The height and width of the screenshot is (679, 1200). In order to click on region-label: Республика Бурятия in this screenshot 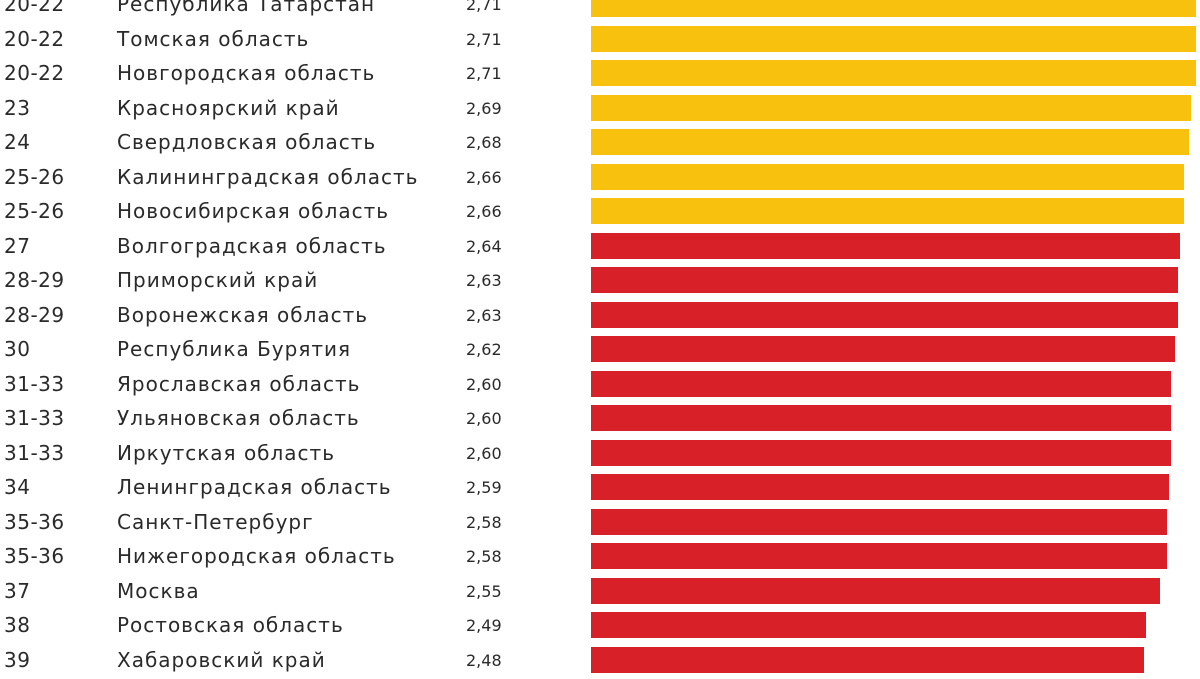, I will do `click(234, 349)`.